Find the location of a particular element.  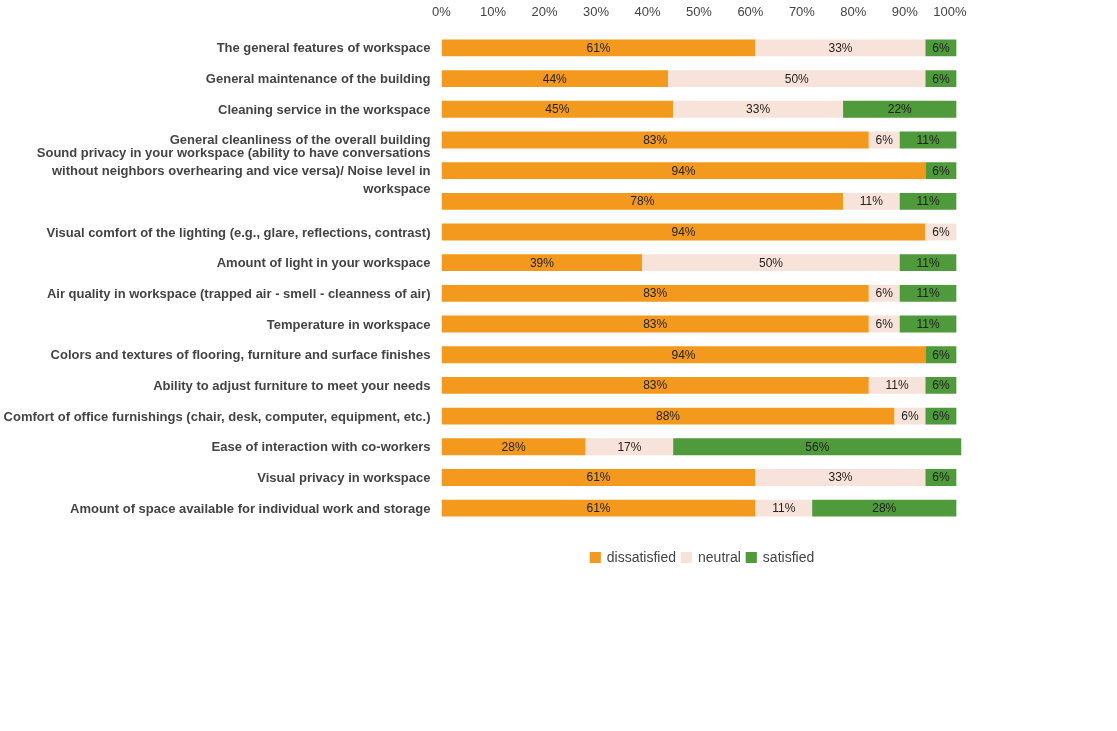

legend-label: satisfied is located at coordinates (788, 557).